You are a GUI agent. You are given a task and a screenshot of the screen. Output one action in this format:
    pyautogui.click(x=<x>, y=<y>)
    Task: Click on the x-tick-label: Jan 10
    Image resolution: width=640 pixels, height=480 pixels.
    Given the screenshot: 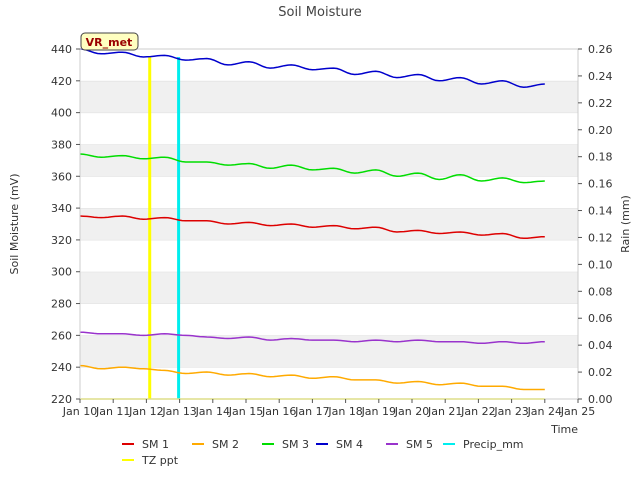 What is the action you would take?
    pyautogui.click(x=79, y=411)
    